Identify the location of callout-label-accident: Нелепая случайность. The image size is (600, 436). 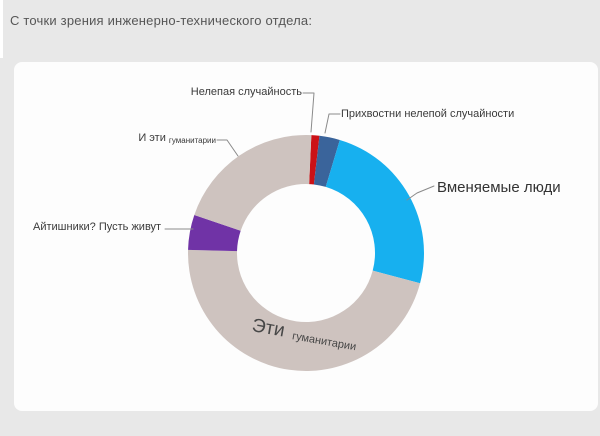
(221, 92).